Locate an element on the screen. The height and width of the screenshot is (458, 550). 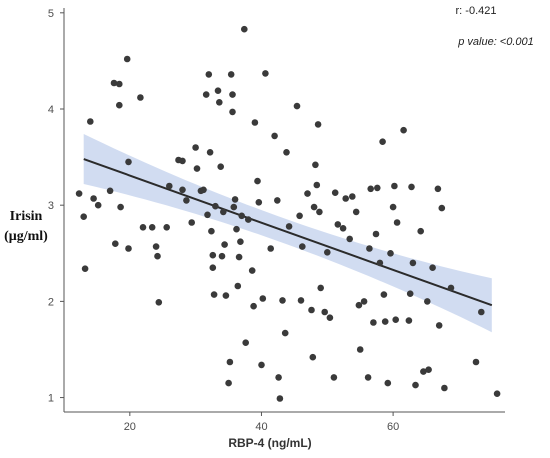
y-tick-label: 1 is located at coordinates (51, 399).